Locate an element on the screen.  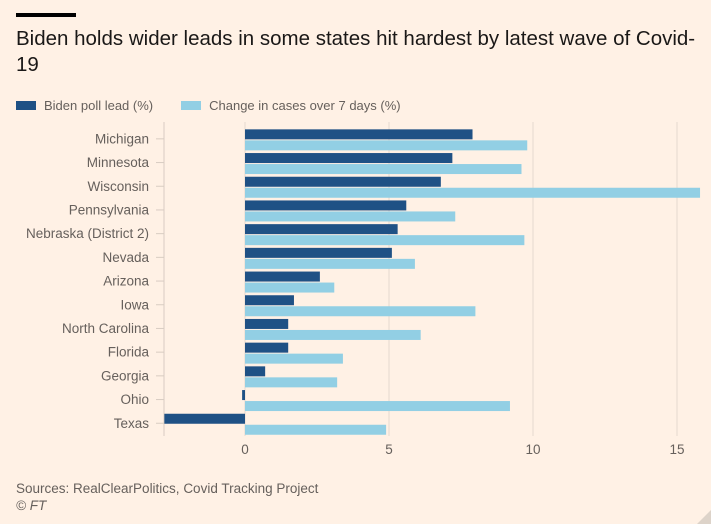
copyright-text: © FT is located at coordinates (31, 505).